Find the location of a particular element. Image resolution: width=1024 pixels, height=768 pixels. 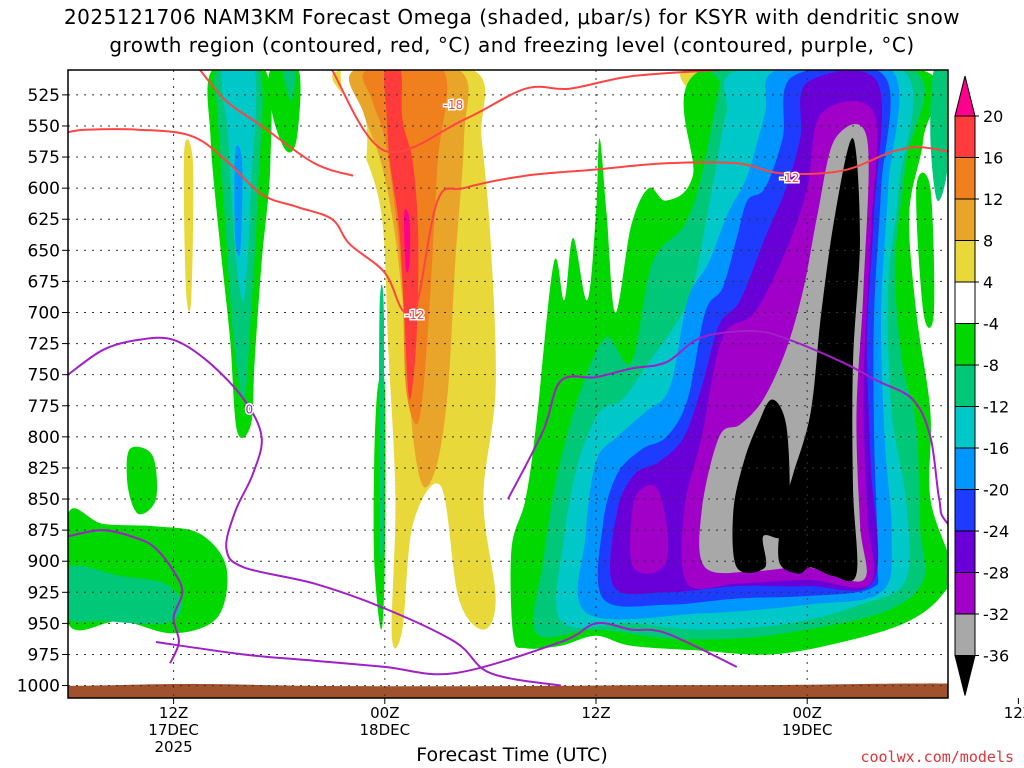

y-tick-label-600: 600 is located at coordinates (44, 189).